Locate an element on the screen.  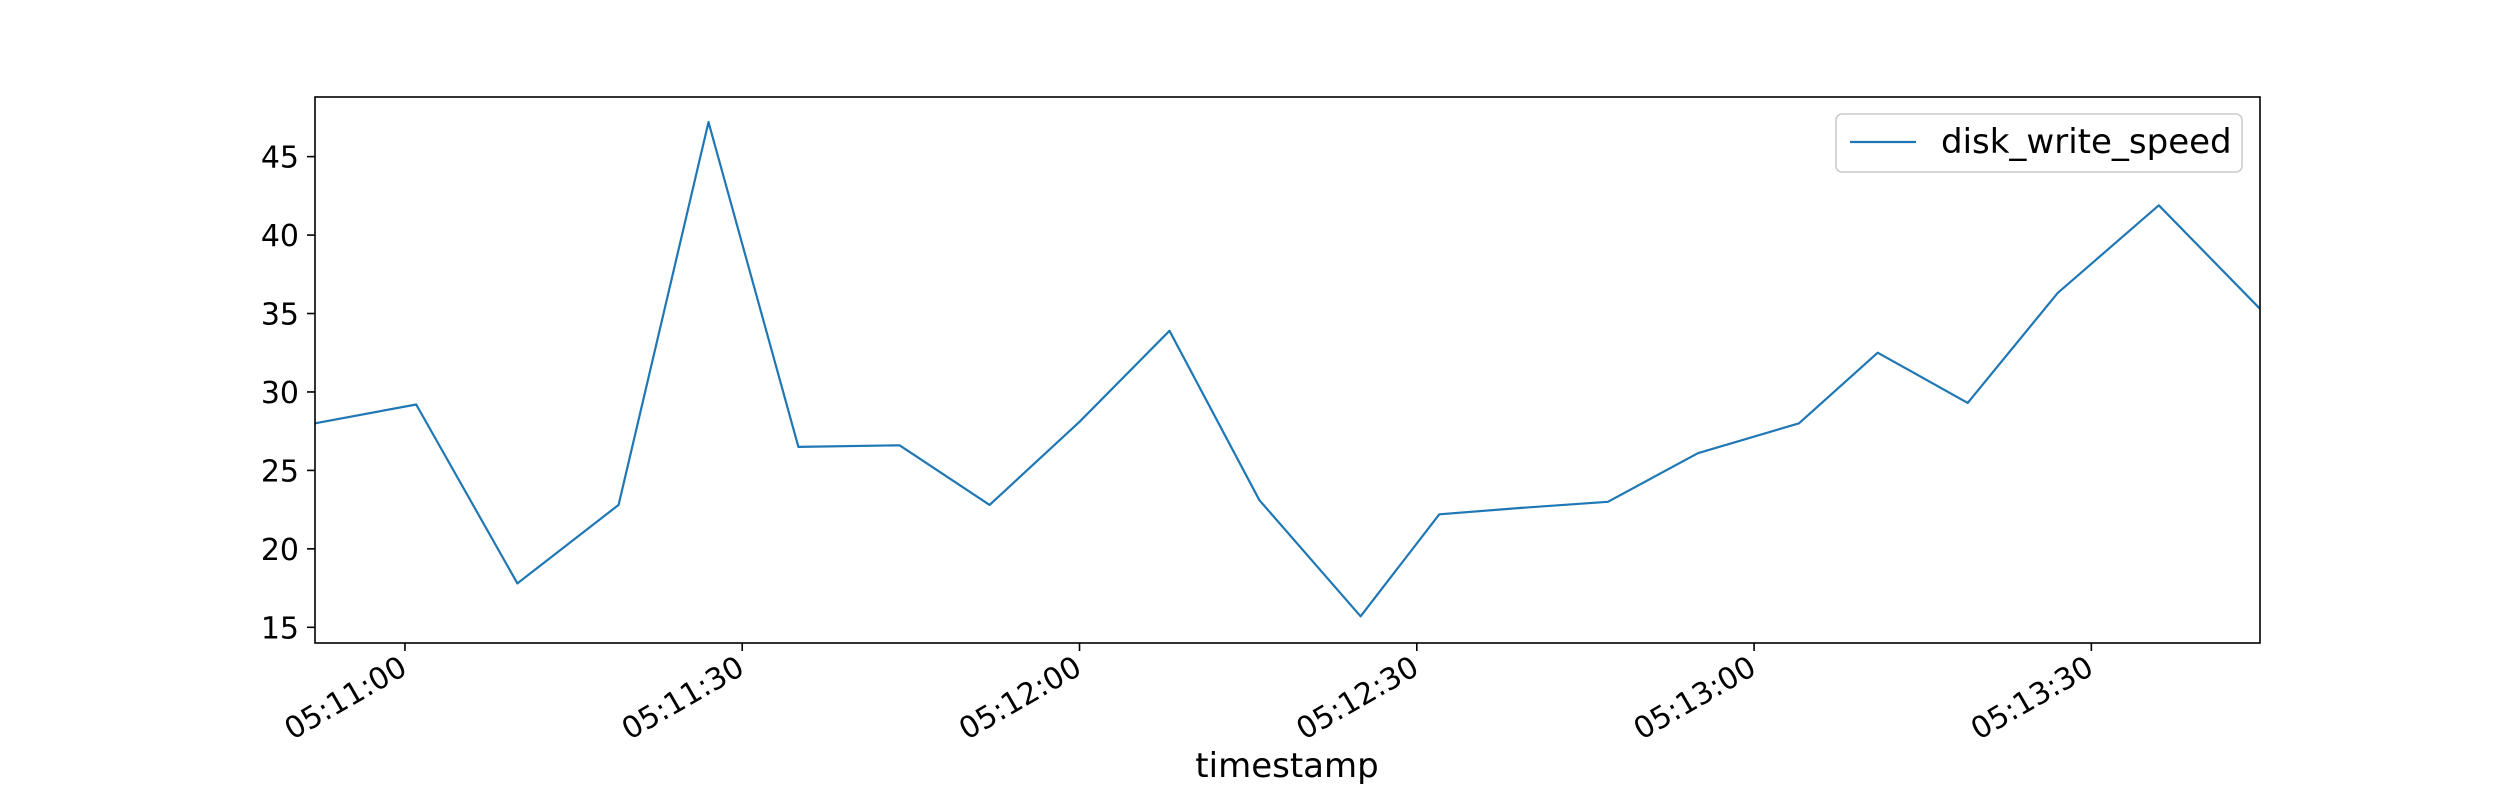
legend-label: disk_write_speed is located at coordinates (2086, 142).